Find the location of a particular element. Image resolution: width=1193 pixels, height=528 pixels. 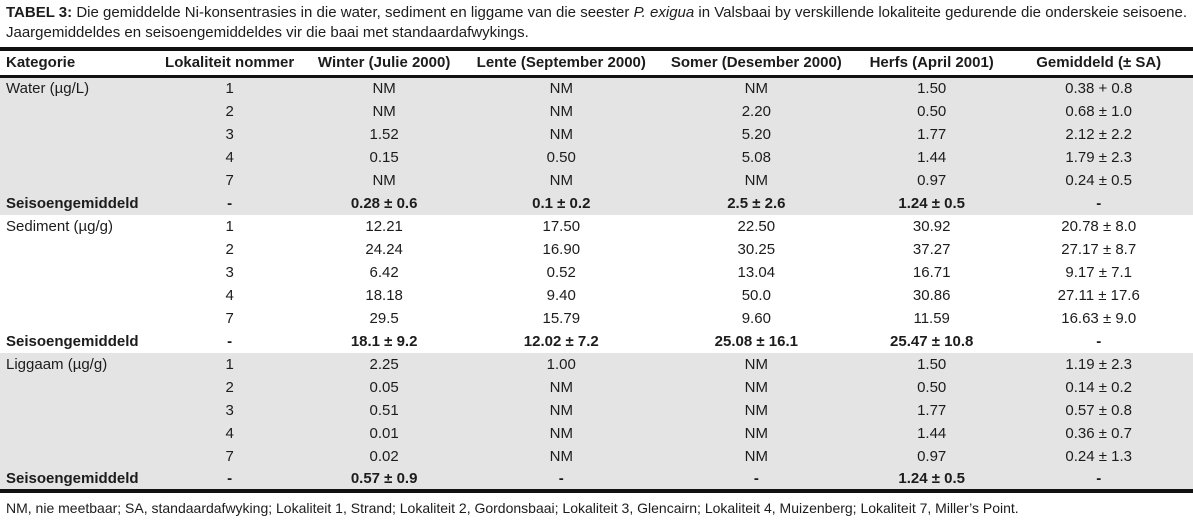

species-name: P. exigua is located at coordinates (664, 12).